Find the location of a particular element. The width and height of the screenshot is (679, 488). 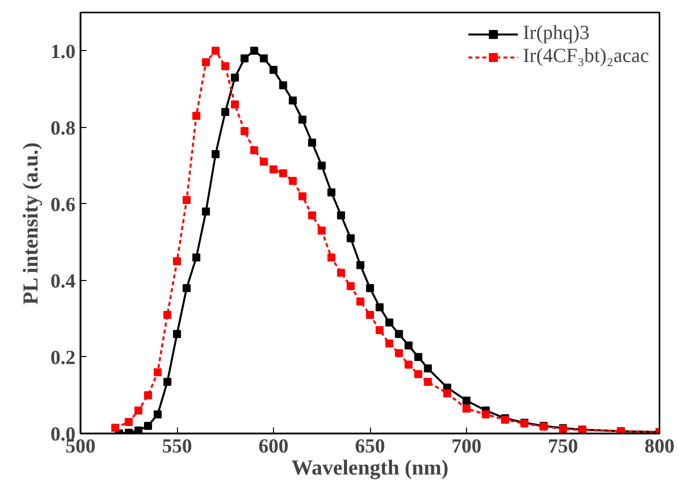

y-tick-label: 0.8 is located at coordinates (63, 128).